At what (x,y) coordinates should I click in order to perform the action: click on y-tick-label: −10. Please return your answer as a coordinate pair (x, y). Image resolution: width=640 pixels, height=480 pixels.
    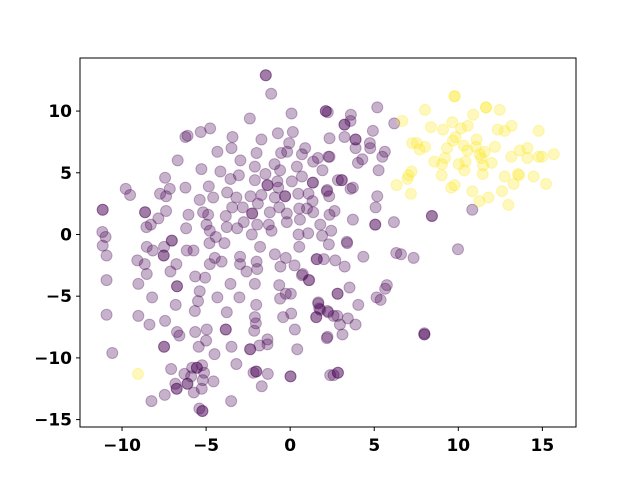
    Looking at the image, I should click on (53, 359).